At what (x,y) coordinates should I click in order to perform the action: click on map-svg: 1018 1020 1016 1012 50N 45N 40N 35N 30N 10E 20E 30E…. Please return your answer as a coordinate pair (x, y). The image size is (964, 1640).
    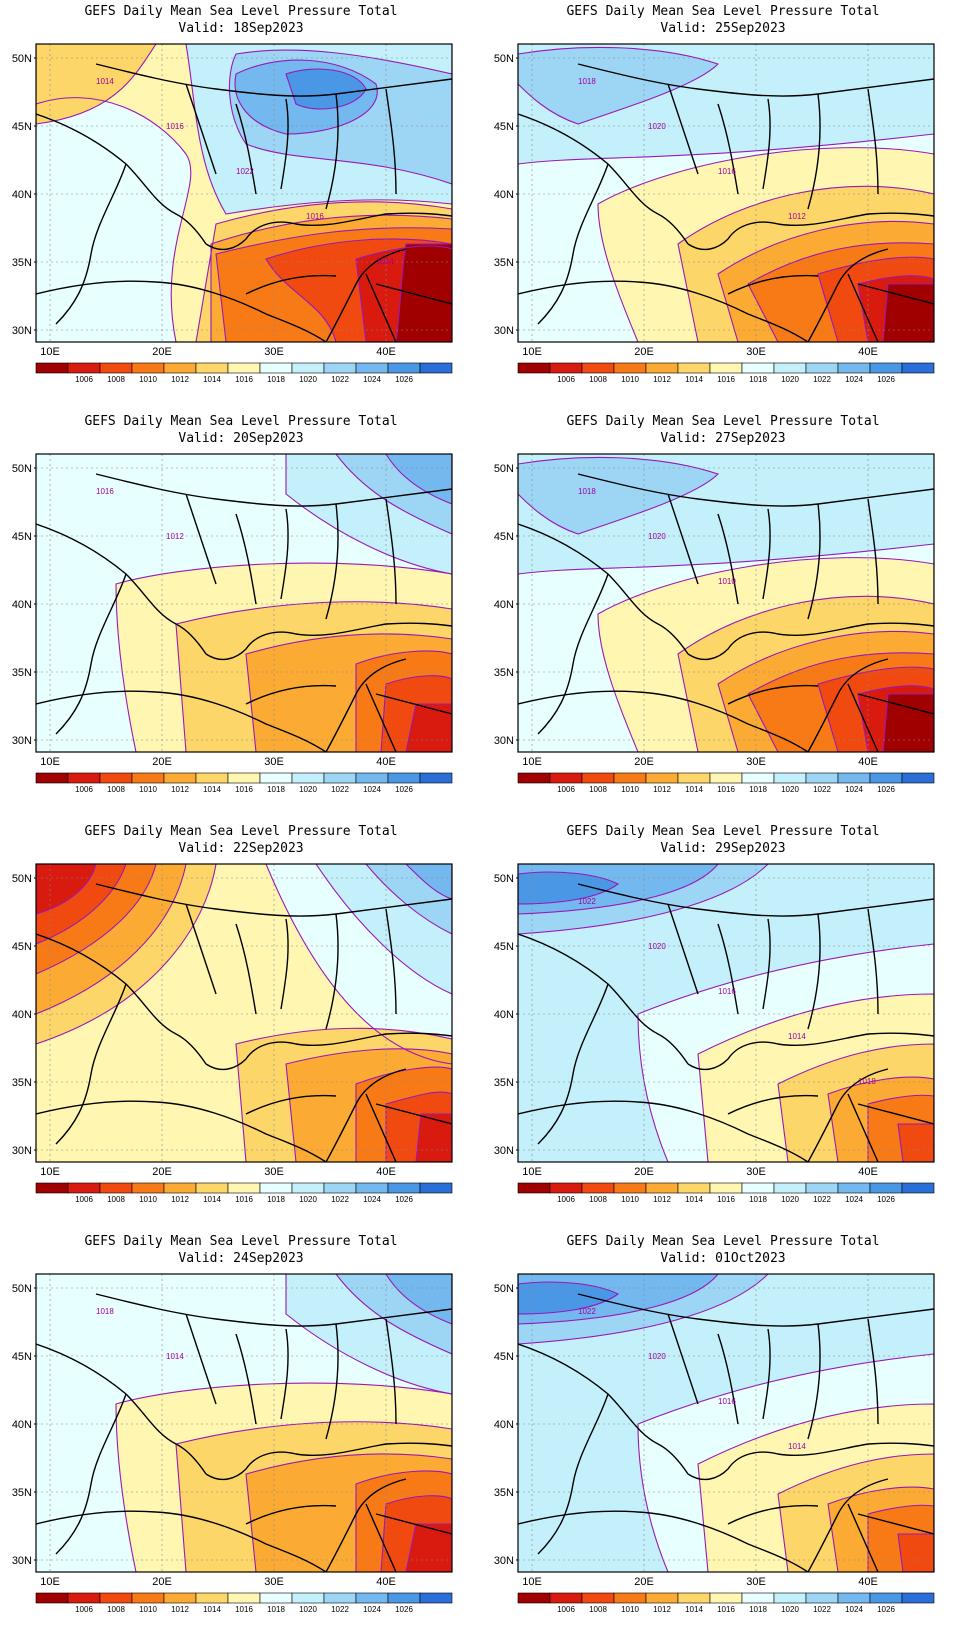
    Looking at the image, I should click on (714, 213).